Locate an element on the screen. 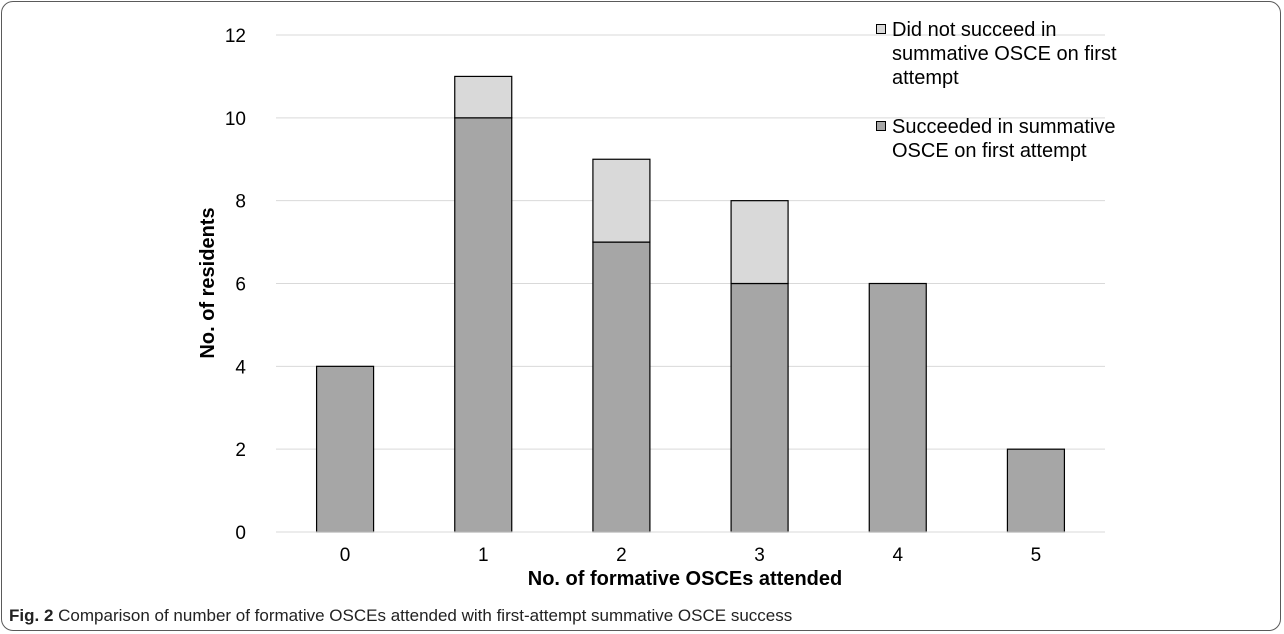  x-axis-label: No. of formative OSCEs attended is located at coordinates (685, 579).